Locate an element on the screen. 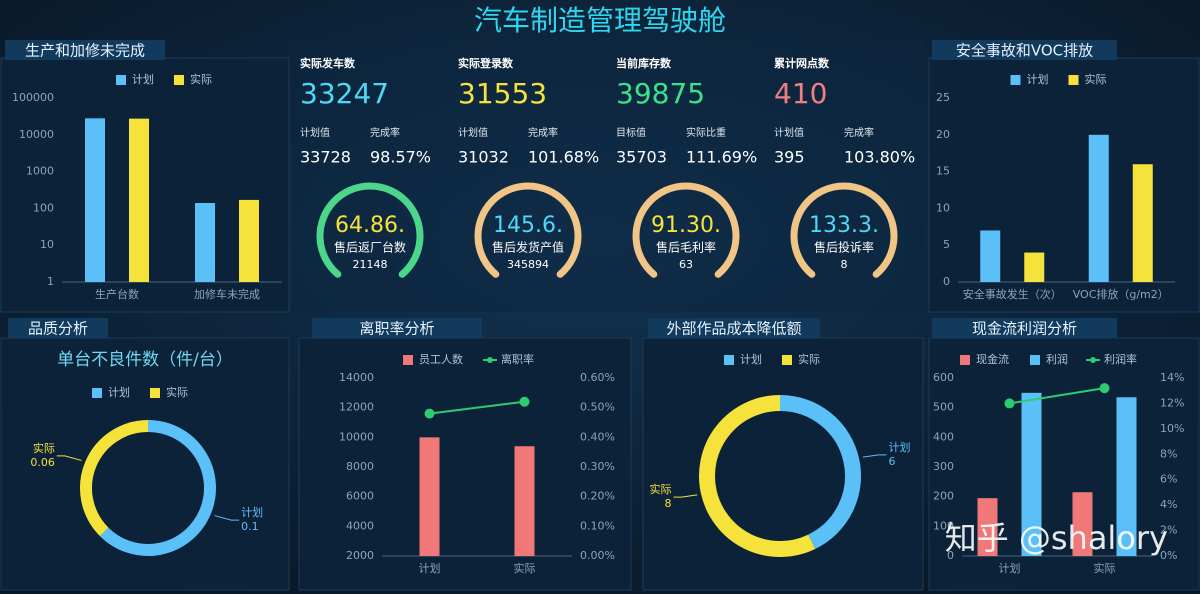 The image size is (1200, 594). gauge-sub: 345894 is located at coordinates (528, 264).